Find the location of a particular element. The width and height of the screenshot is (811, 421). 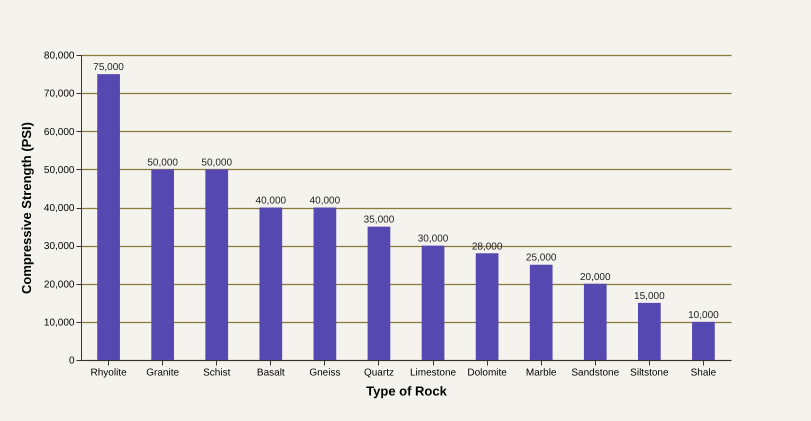

data-label: 35,000 is located at coordinates (379, 220).